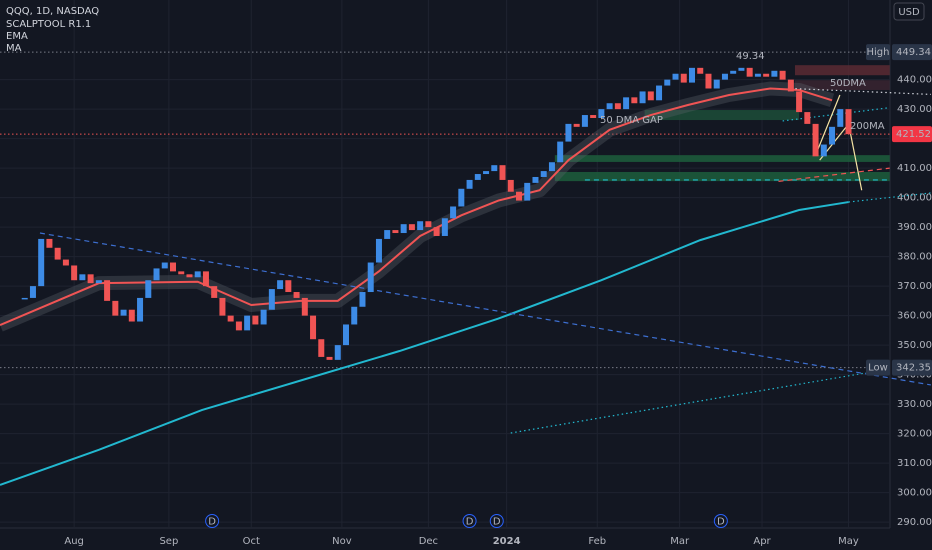  Describe the element at coordinates (914, 434) in the screenshot. I see `y-tick-label: 320.00` at that location.